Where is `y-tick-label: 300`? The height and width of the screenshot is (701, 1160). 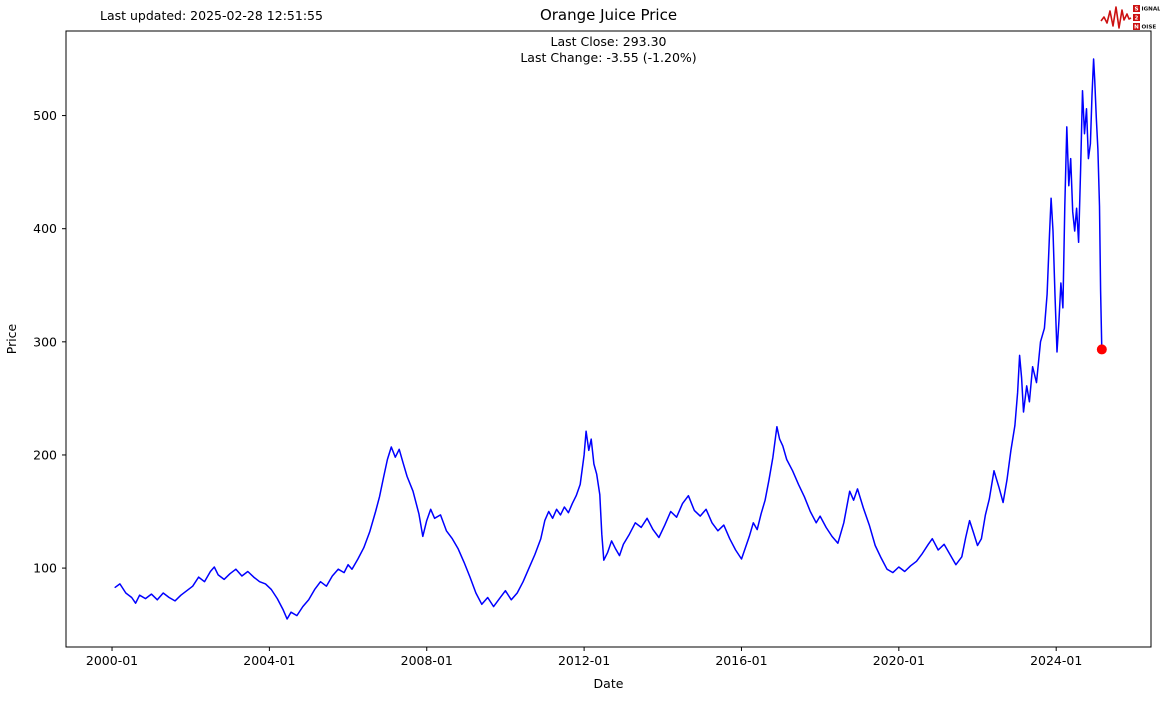
y-tick-label: 300 is located at coordinates (45, 341).